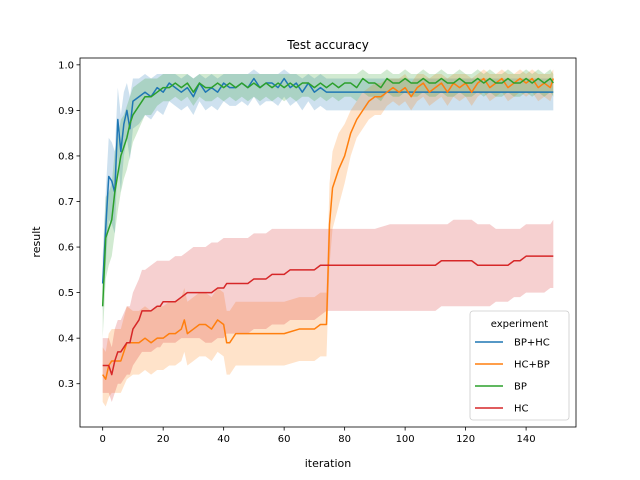 The width and height of the screenshot is (640, 480). What do you see at coordinates (526, 439) in the screenshot?
I see `x-tick-label: 140` at bounding box center [526, 439].